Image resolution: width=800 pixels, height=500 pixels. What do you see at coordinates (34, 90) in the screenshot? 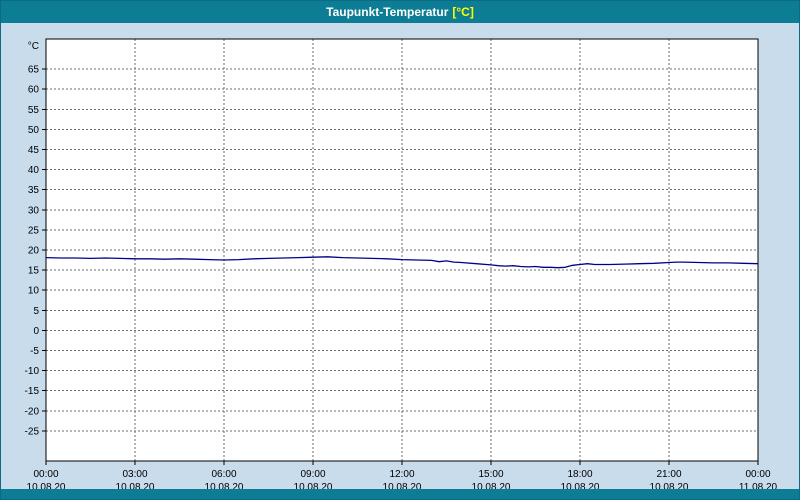
I see `y-tick-label: 60` at bounding box center [34, 90].